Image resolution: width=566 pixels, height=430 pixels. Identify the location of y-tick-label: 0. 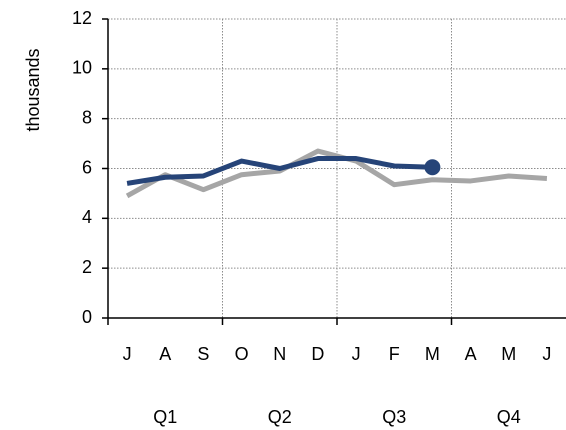
(87, 317).